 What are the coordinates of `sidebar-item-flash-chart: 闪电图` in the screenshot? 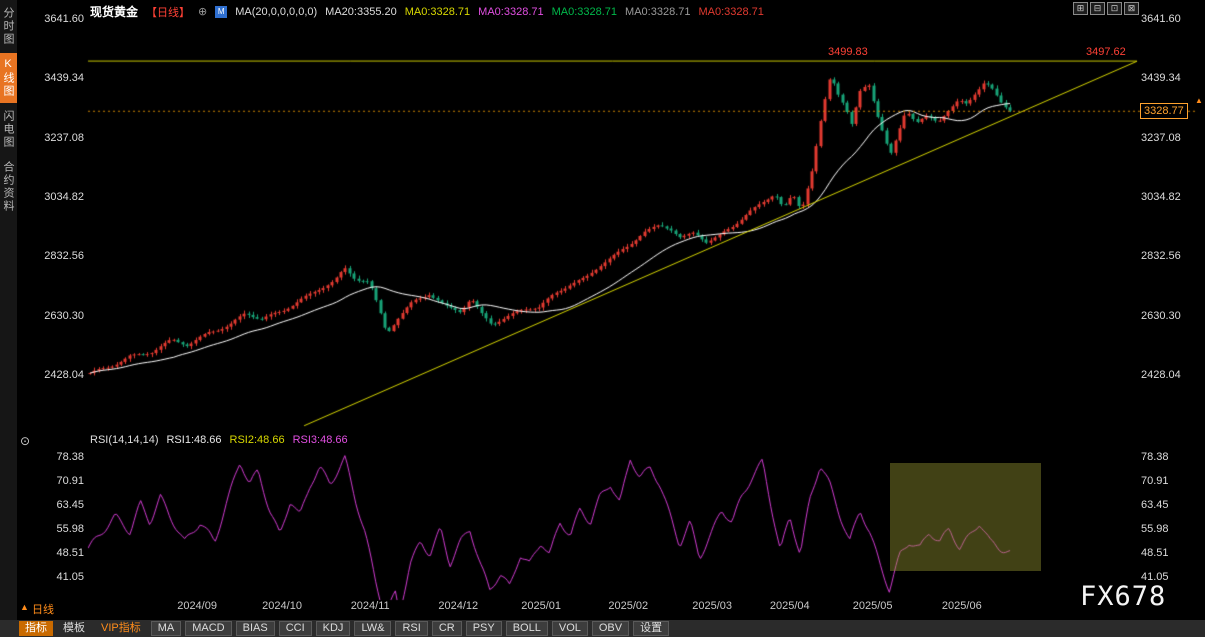 It's located at (8, 129).